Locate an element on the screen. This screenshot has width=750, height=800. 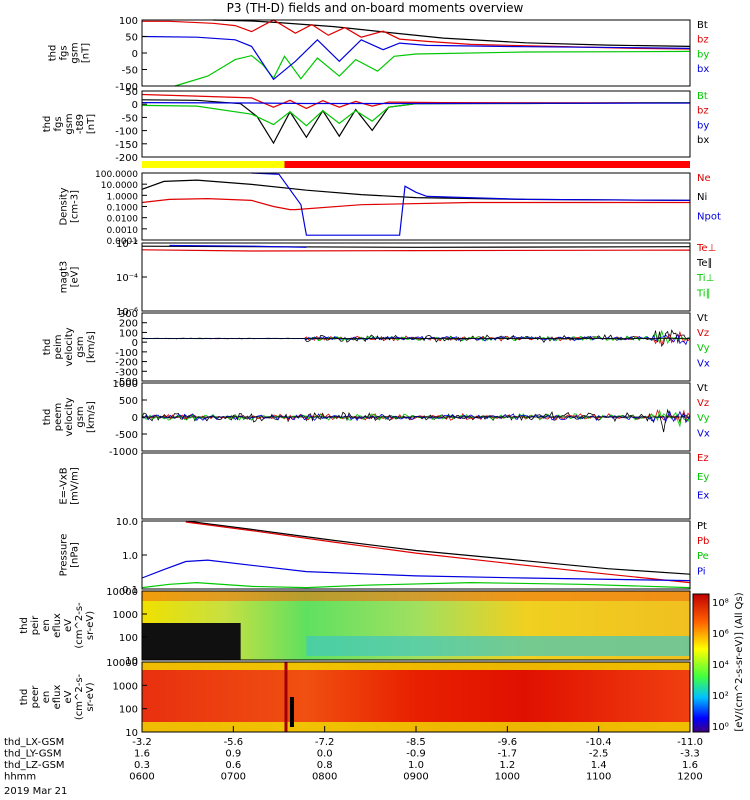
x-axis-value: 1000 is located at coordinates (507, 777).